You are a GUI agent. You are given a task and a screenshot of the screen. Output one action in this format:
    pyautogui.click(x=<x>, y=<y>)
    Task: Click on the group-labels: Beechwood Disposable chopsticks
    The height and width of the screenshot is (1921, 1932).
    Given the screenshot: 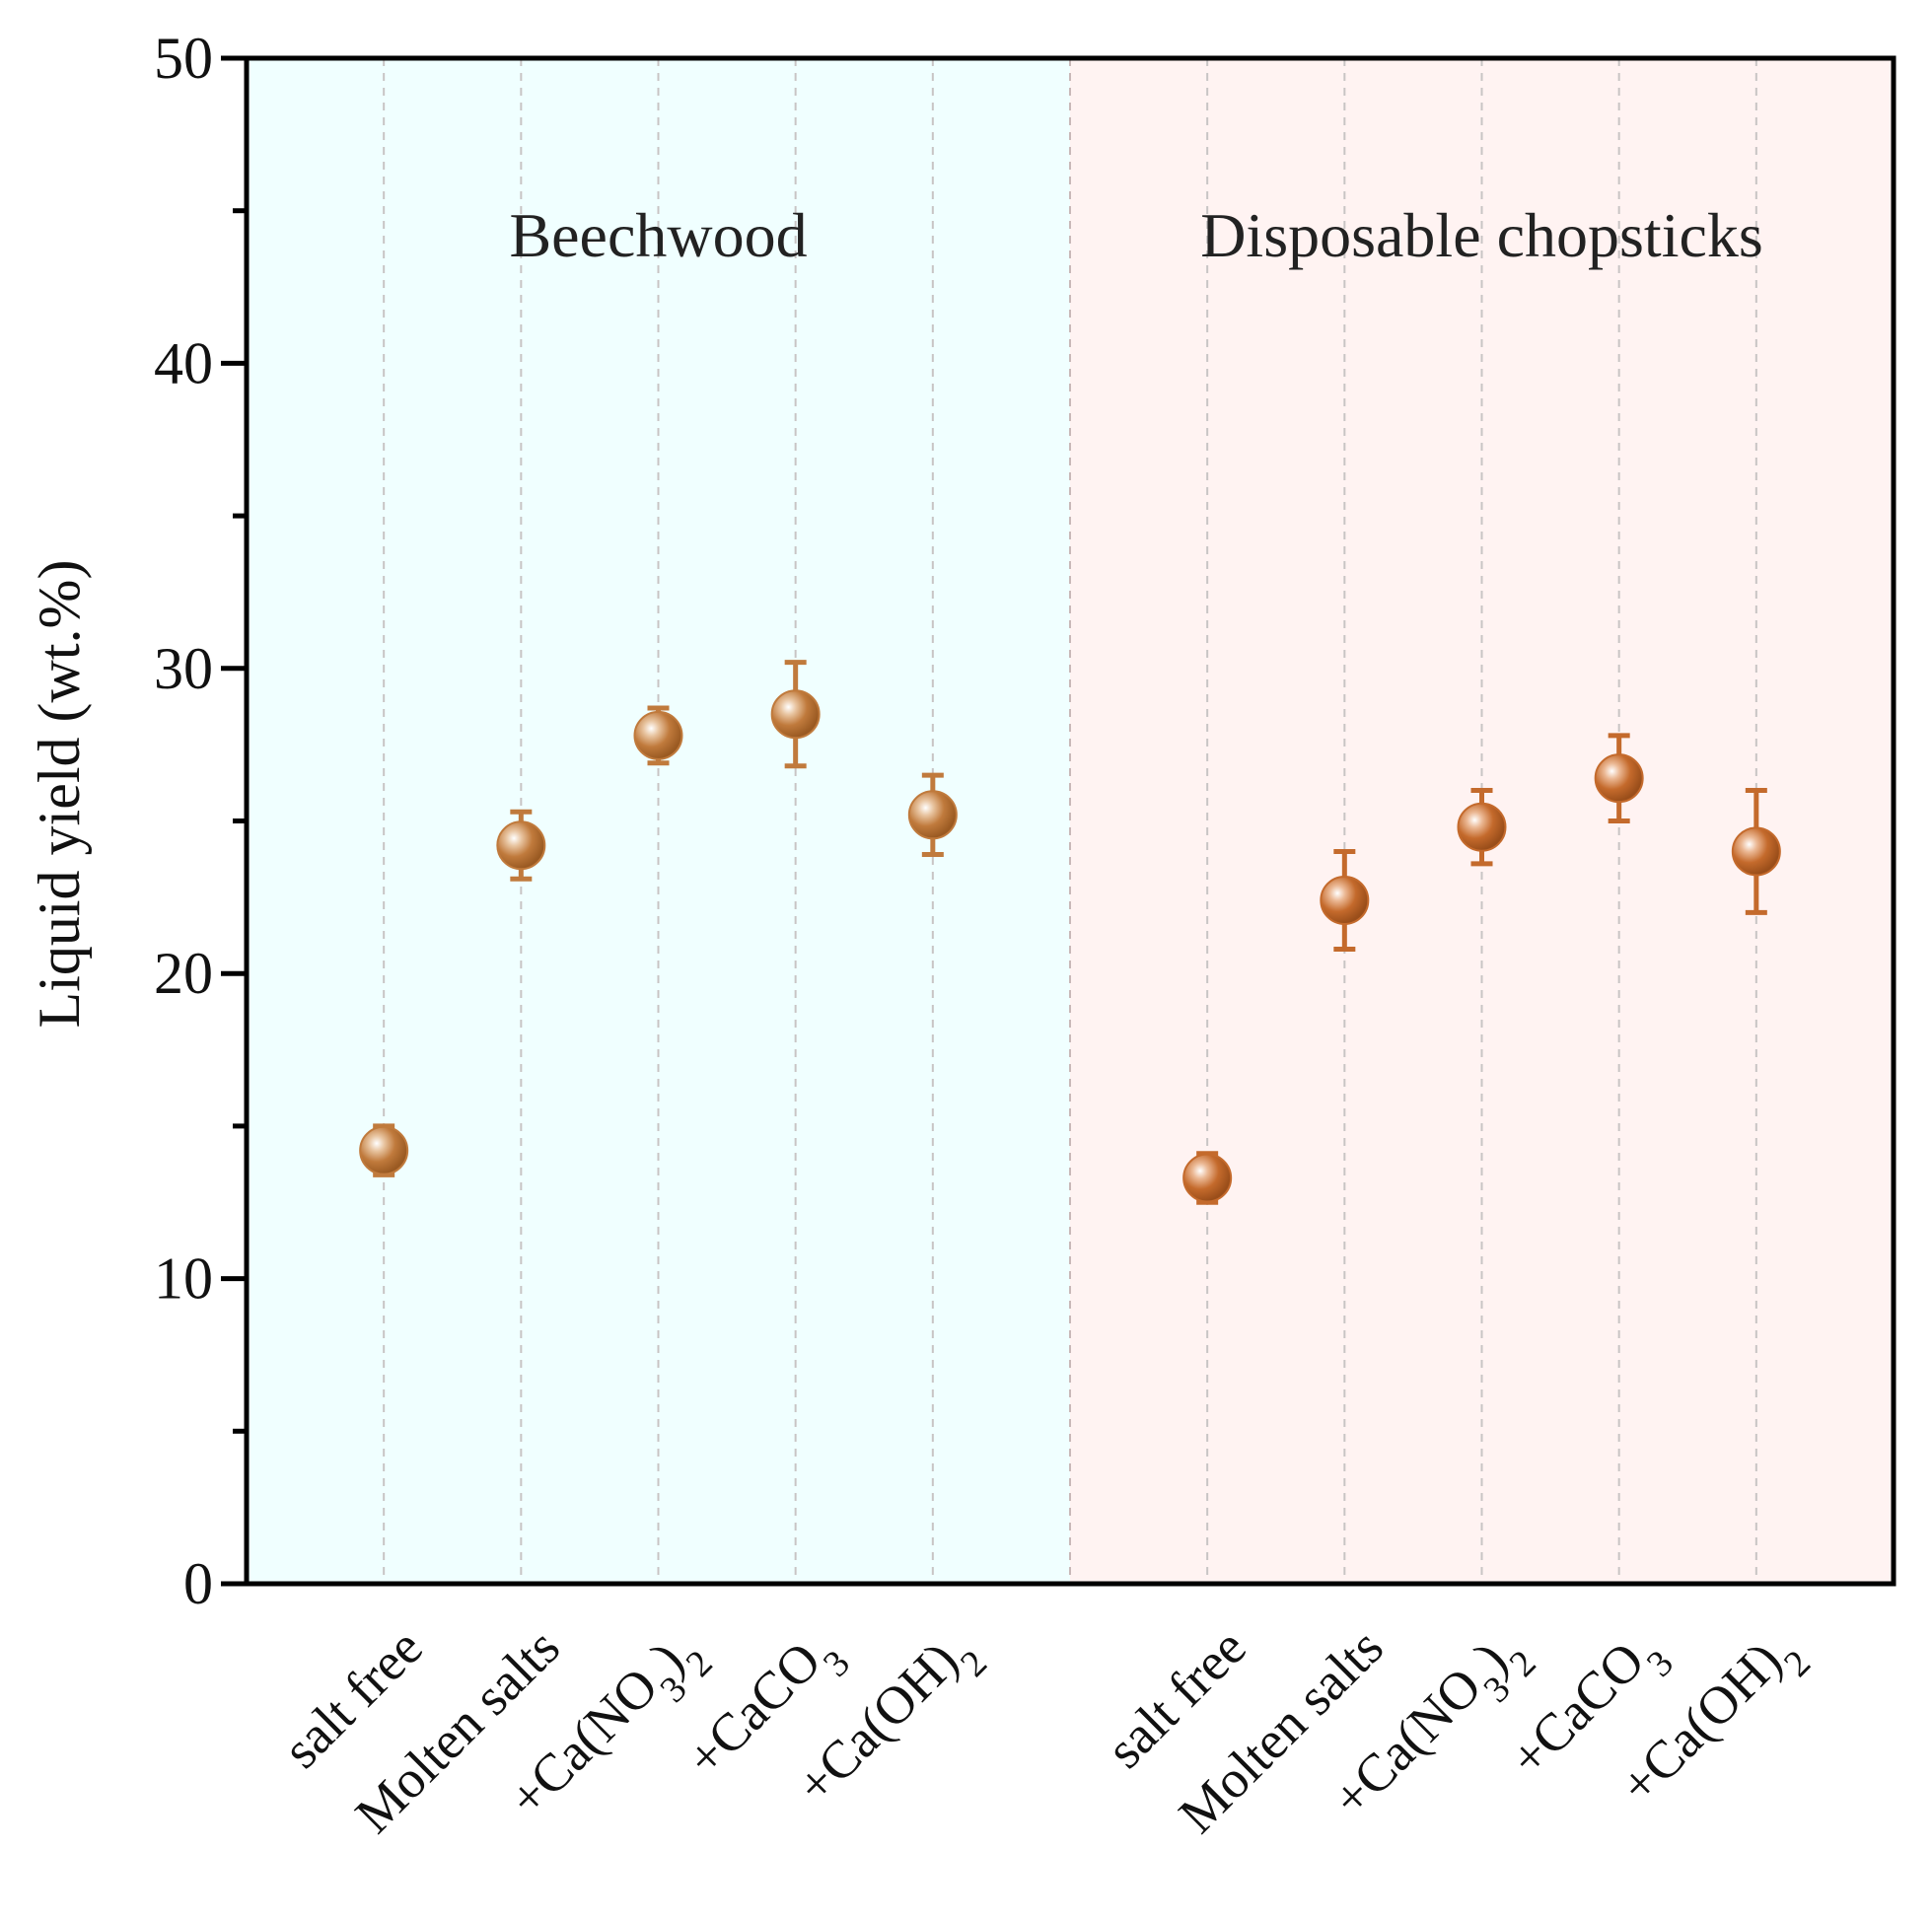 What is the action you would take?
    pyautogui.click(x=1135, y=235)
    